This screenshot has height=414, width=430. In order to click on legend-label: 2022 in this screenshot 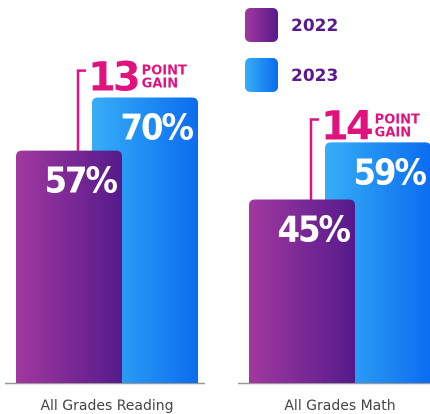, I will do `click(314, 26)`.